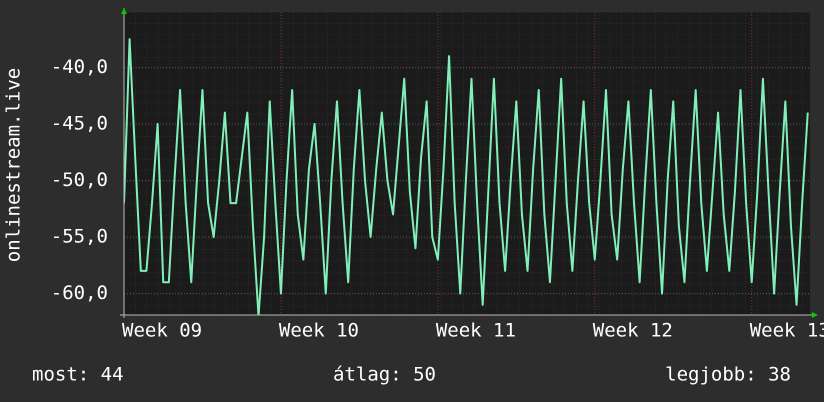 The image size is (824, 402). What do you see at coordinates (815, 315) in the screenshot?
I see `x-arrow` at bounding box center [815, 315].